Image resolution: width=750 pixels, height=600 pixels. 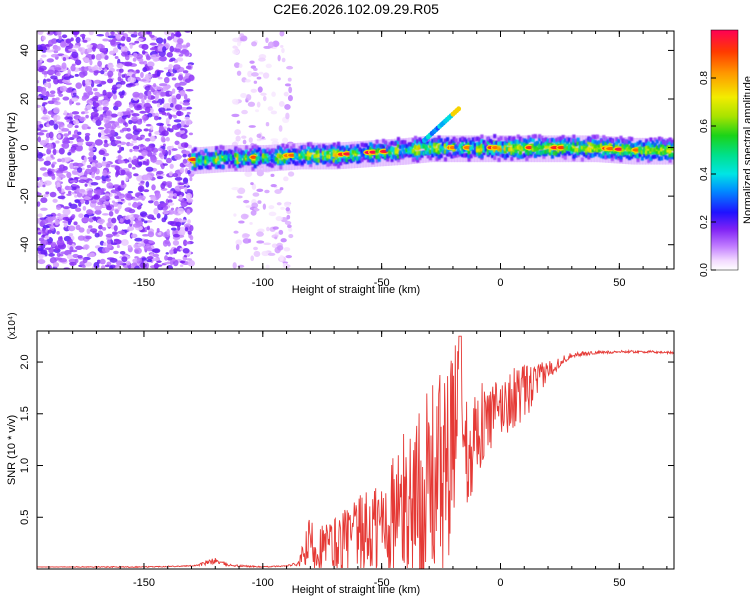 What do you see at coordinates (619, 583) in the screenshot?
I see `x-tick-label: 50` at bounding box center [619, 583].